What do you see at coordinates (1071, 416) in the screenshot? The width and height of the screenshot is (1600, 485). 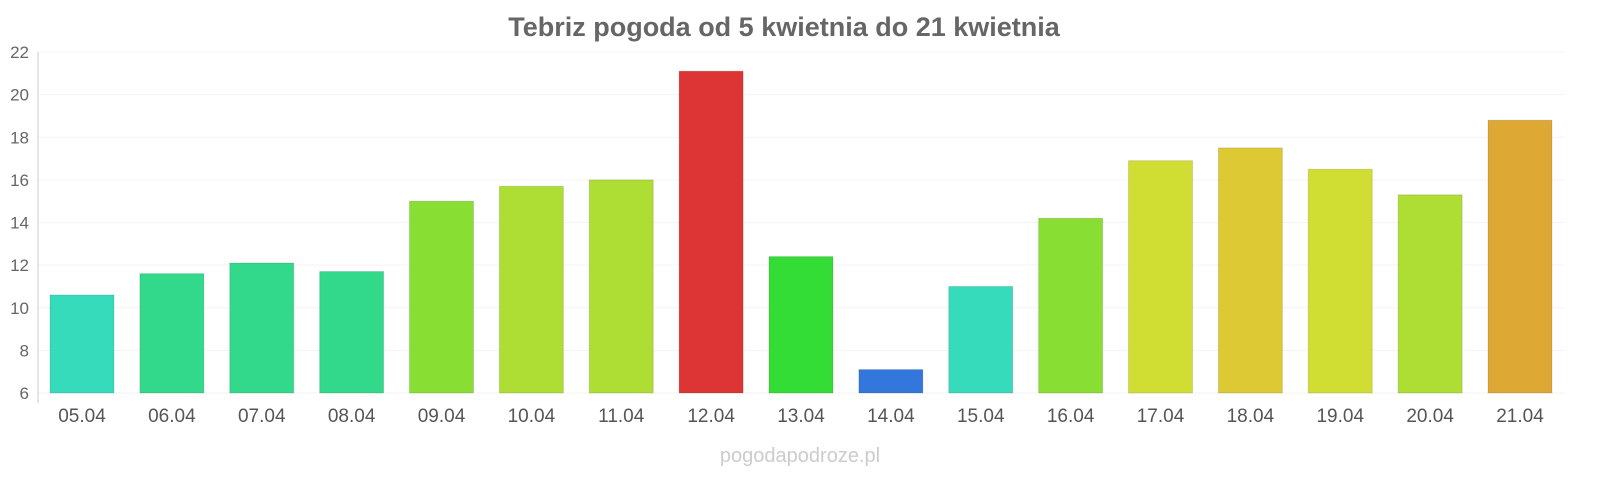 I see `x-tick-label: 16.04` at bounding box center [1071, 416].